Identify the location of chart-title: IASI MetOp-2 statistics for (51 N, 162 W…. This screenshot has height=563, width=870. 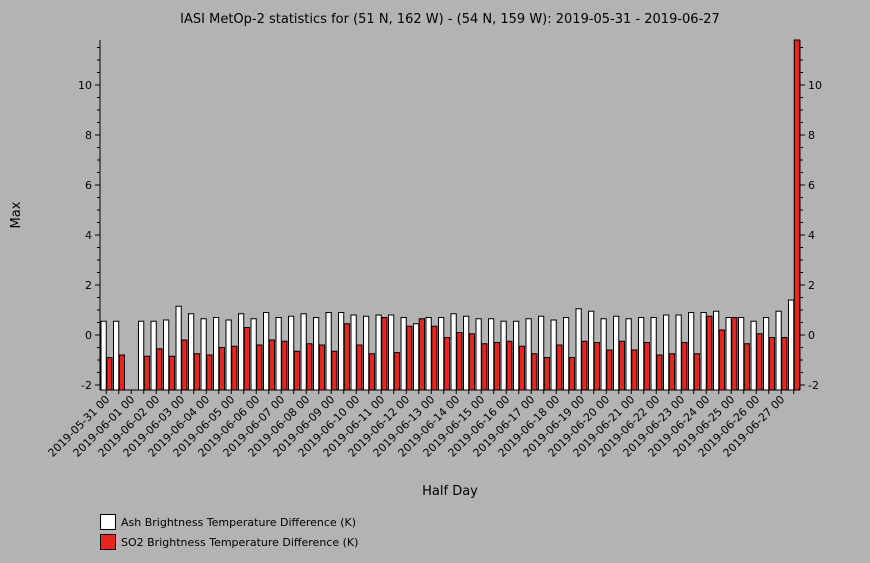
(450, 19).